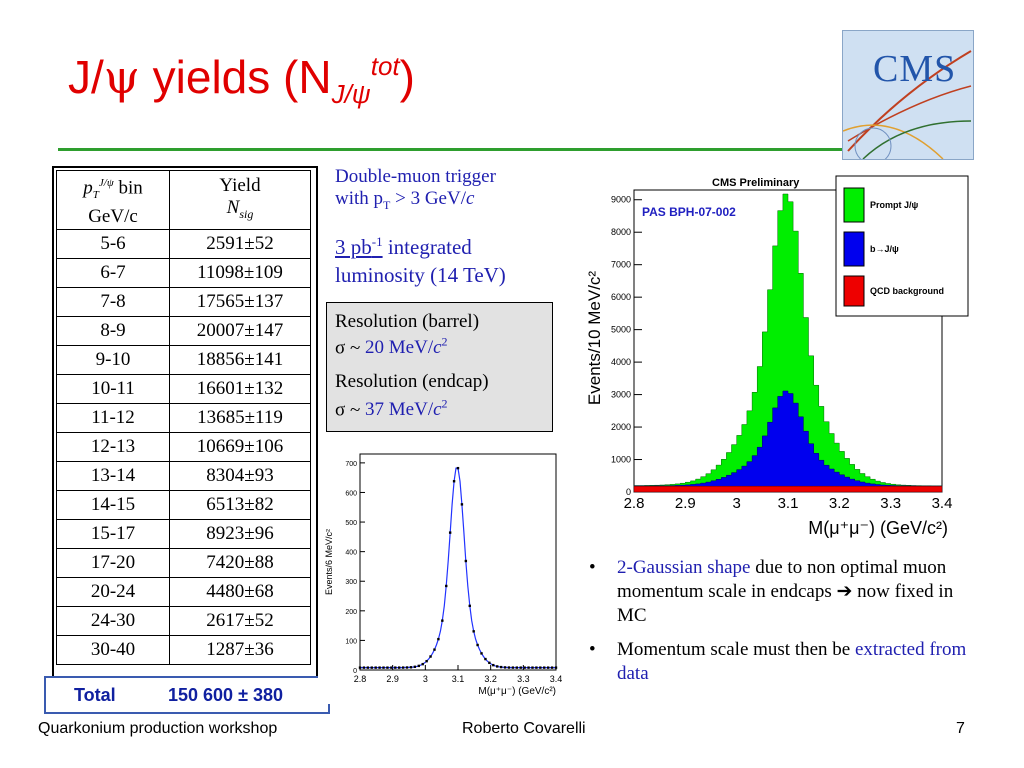  Describe the element at coordinates (420, 260) in the screenshot. I see `luminosity-text: 3 pb-1 integrated luminosity (14 TeV)` at that location.